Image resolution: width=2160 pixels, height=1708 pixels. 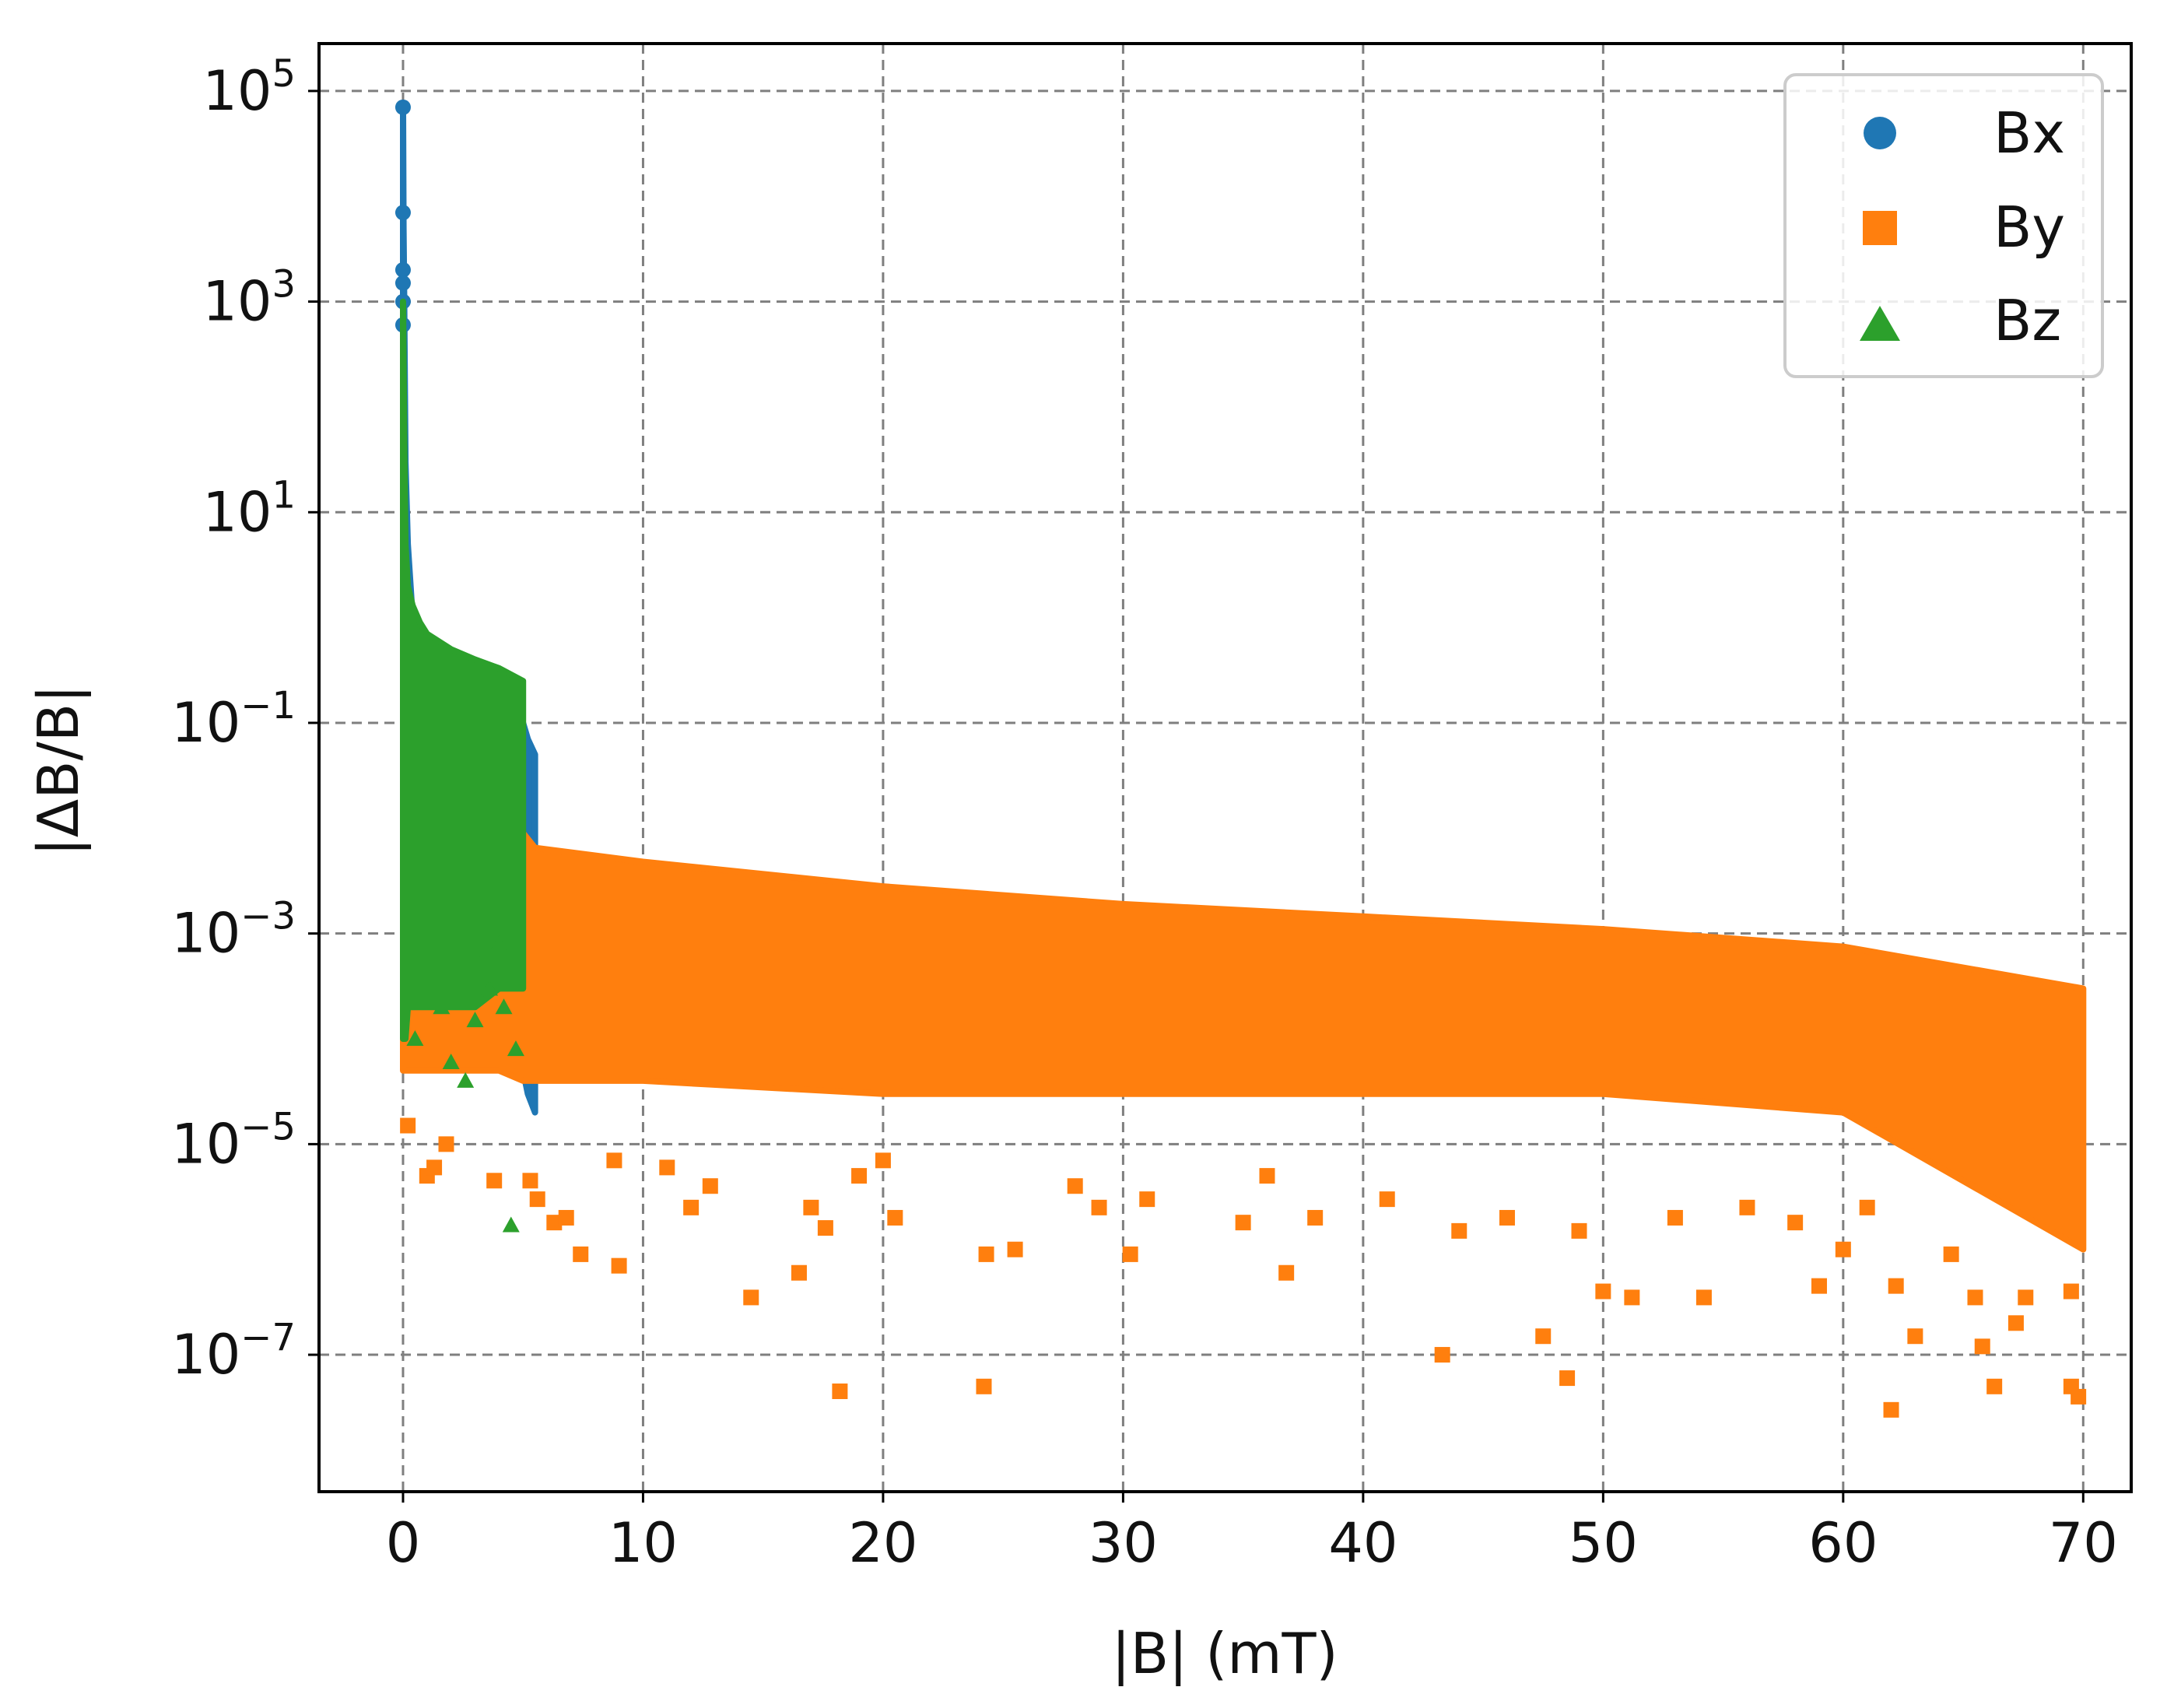 I want to click on y-tick-label: 10⁻⁵, so click(x=233, y=1140).